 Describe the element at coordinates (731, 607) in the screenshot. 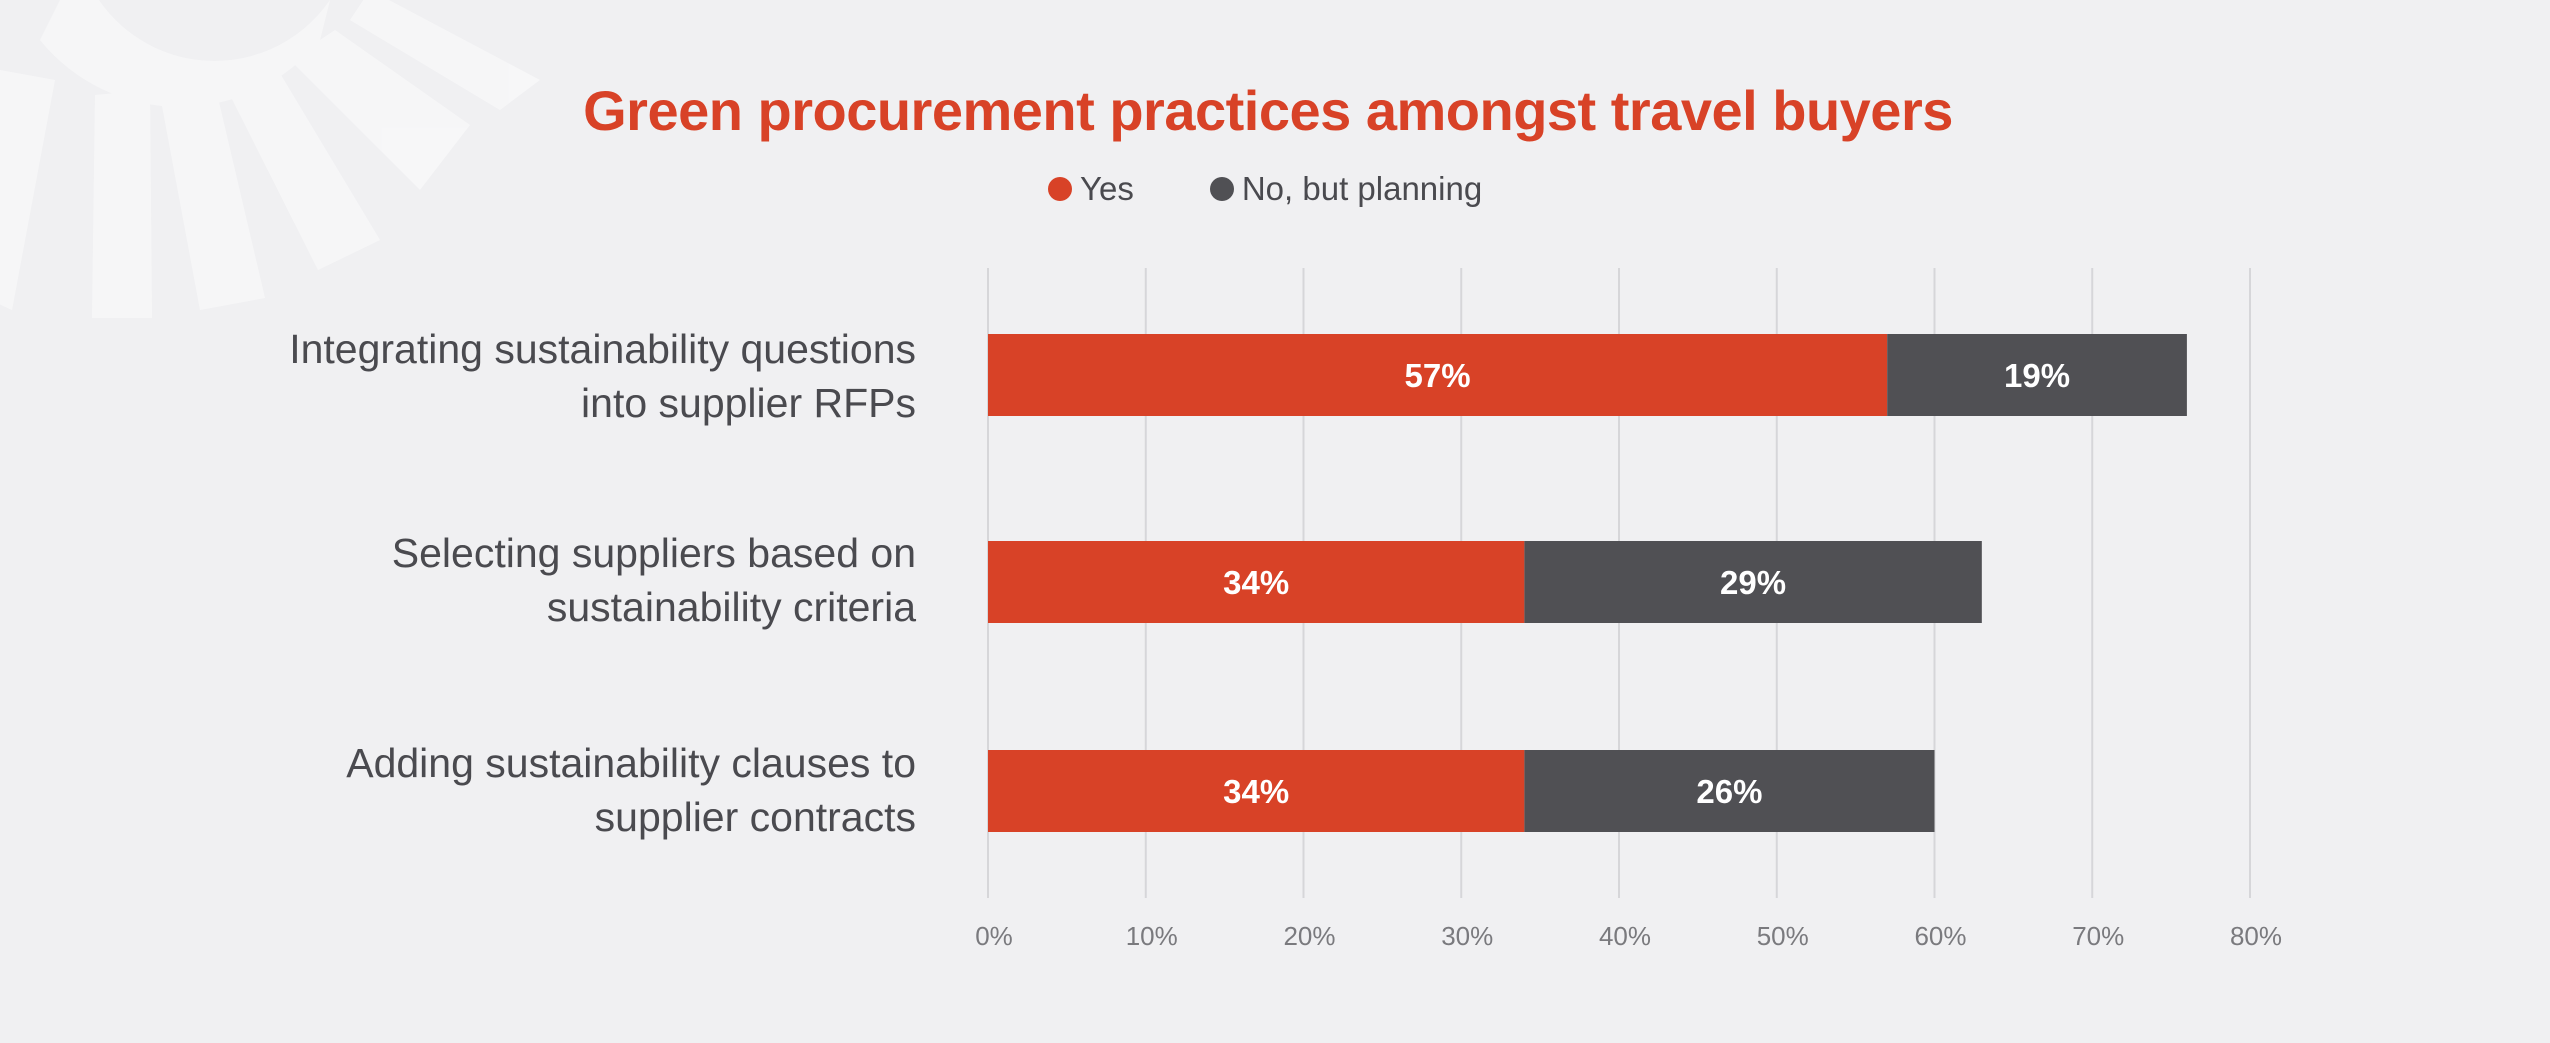

I see `category-label-selecting-line-2: sustainability criteria` at that location.